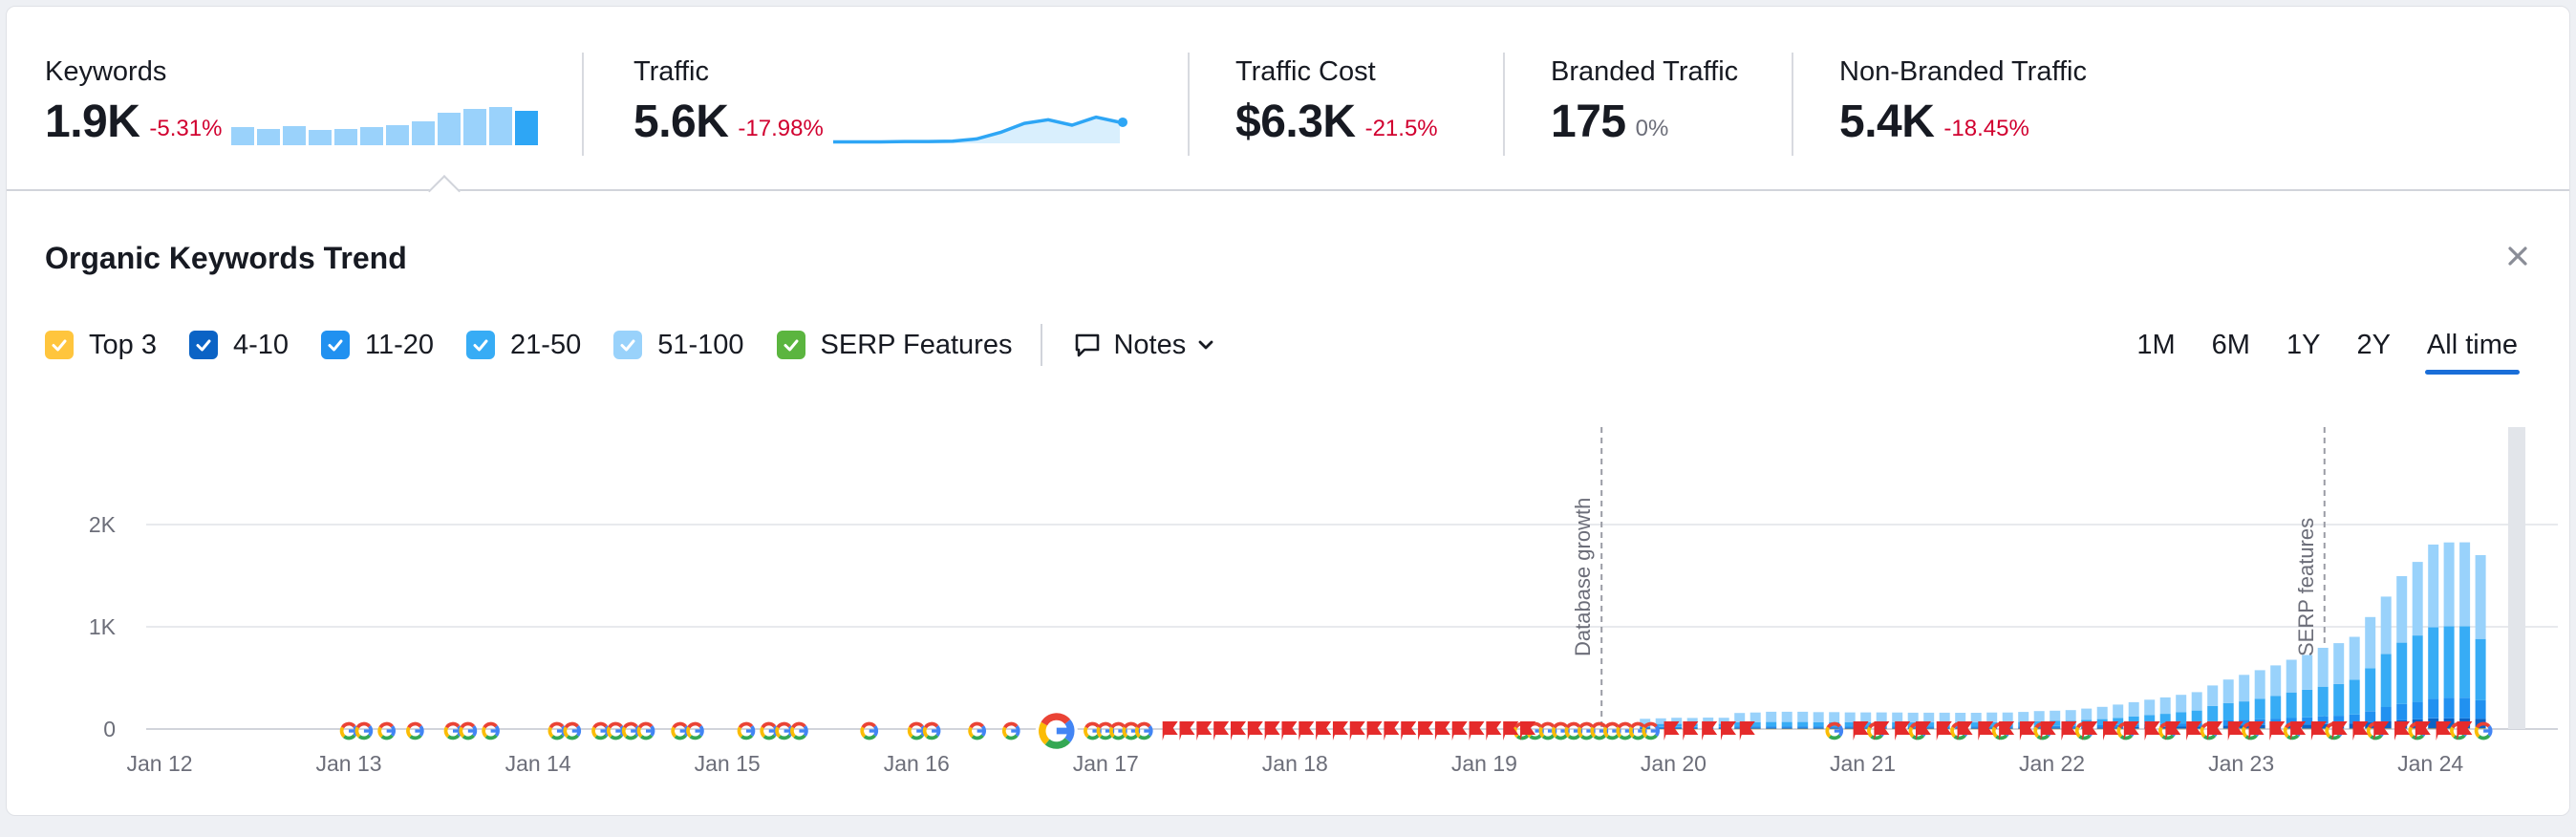  I want to click on legend-item-21-50: 21-50, so click(523, 346).